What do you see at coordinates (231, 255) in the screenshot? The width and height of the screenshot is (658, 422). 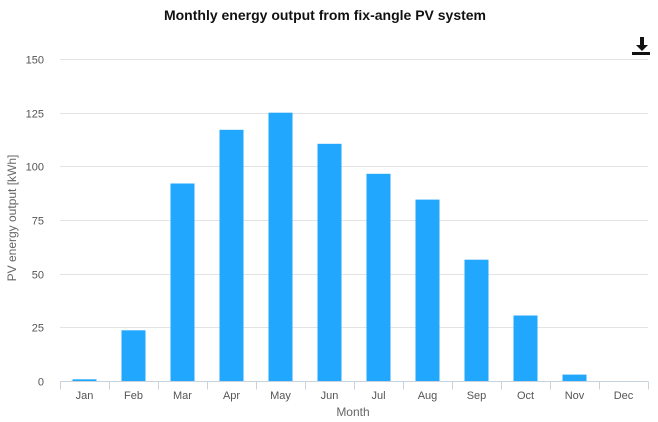 I see `bar-apr` at bounding box center [231, 255].